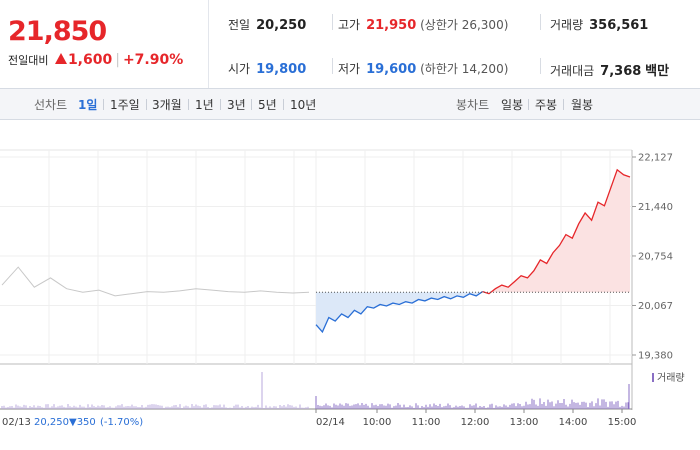 The height and width of the screenshot is (450, 700). Describe the element at coordinates (57, 31) in the screenshot. I see `current-price: 21,850` at that location.